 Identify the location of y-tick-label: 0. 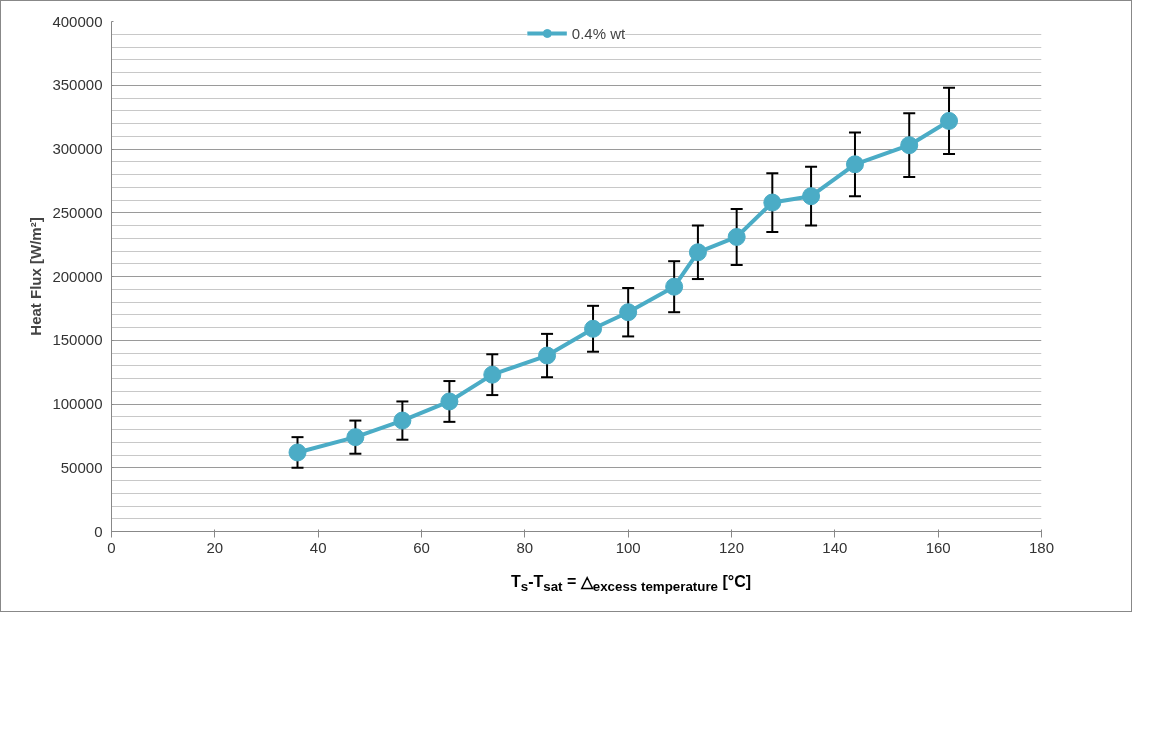
(98, 531).